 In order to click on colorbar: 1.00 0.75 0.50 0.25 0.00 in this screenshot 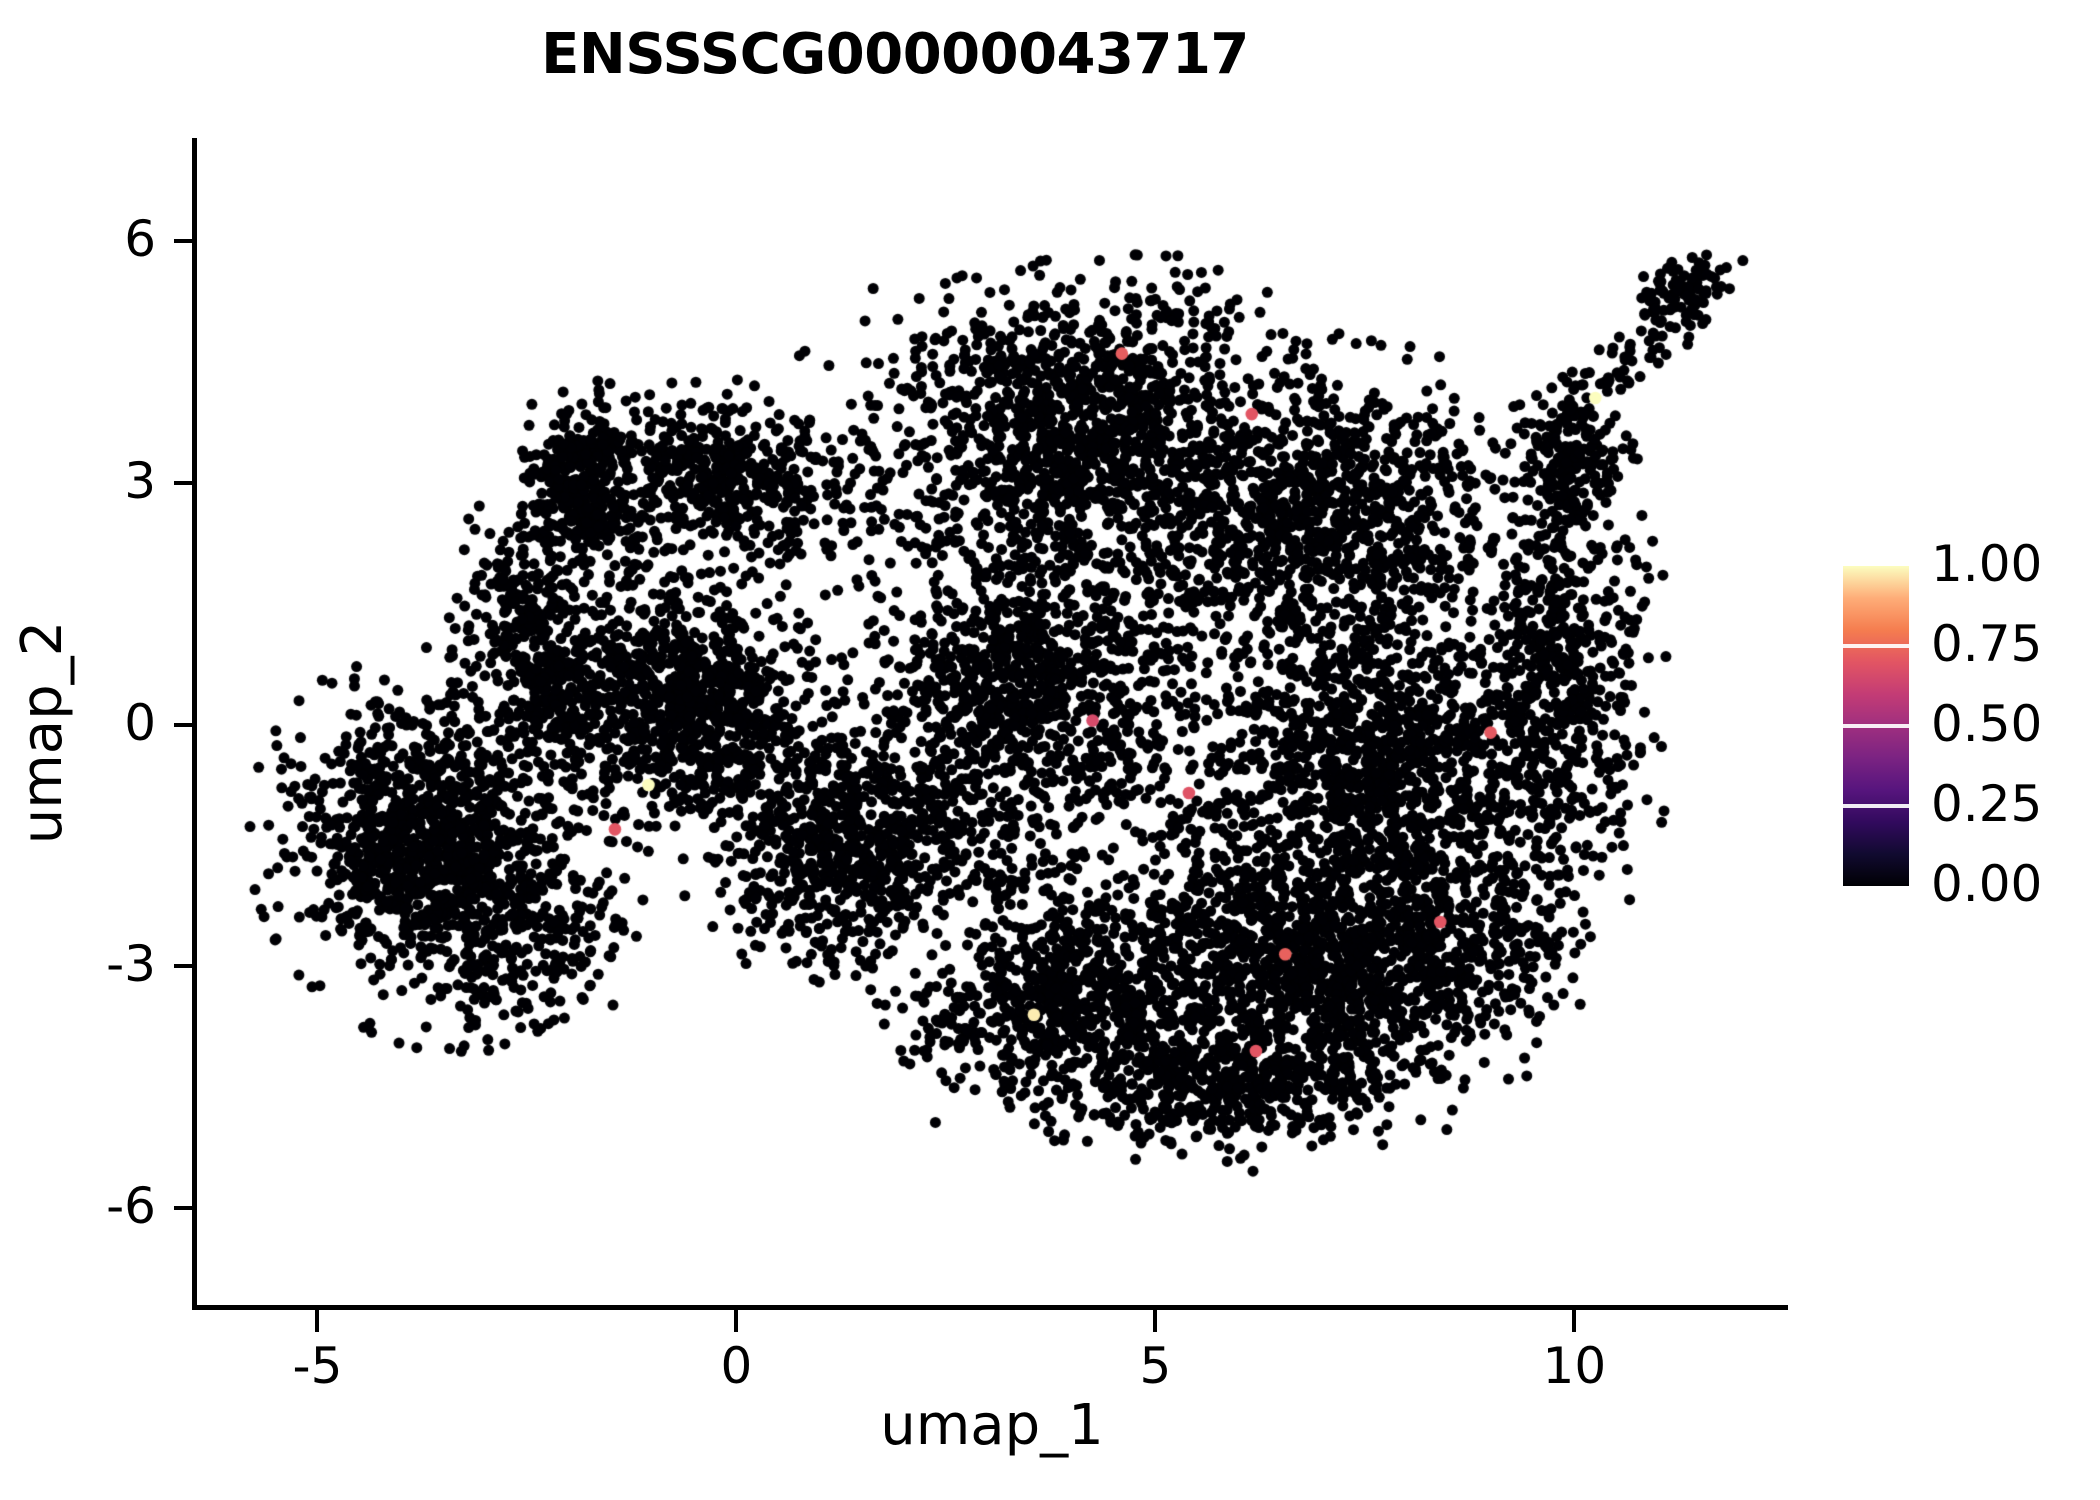, I will do `click(1963, 724)`.